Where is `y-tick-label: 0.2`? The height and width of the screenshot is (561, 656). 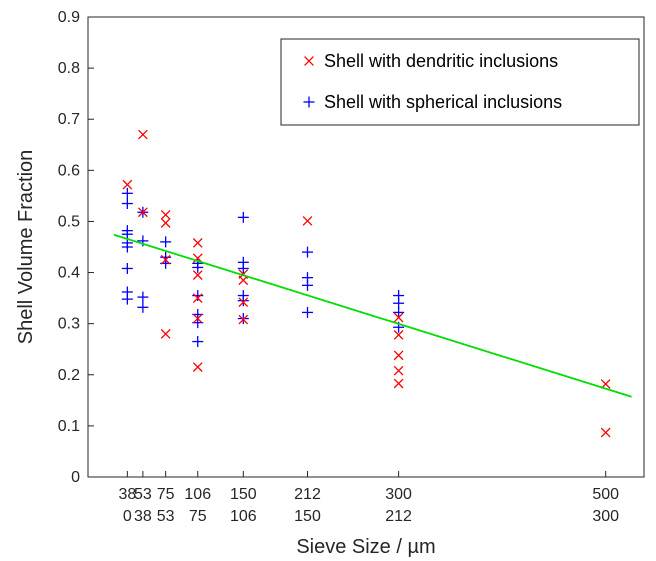 y-tick-label: 0.2 is located at coordinates (69, 375).